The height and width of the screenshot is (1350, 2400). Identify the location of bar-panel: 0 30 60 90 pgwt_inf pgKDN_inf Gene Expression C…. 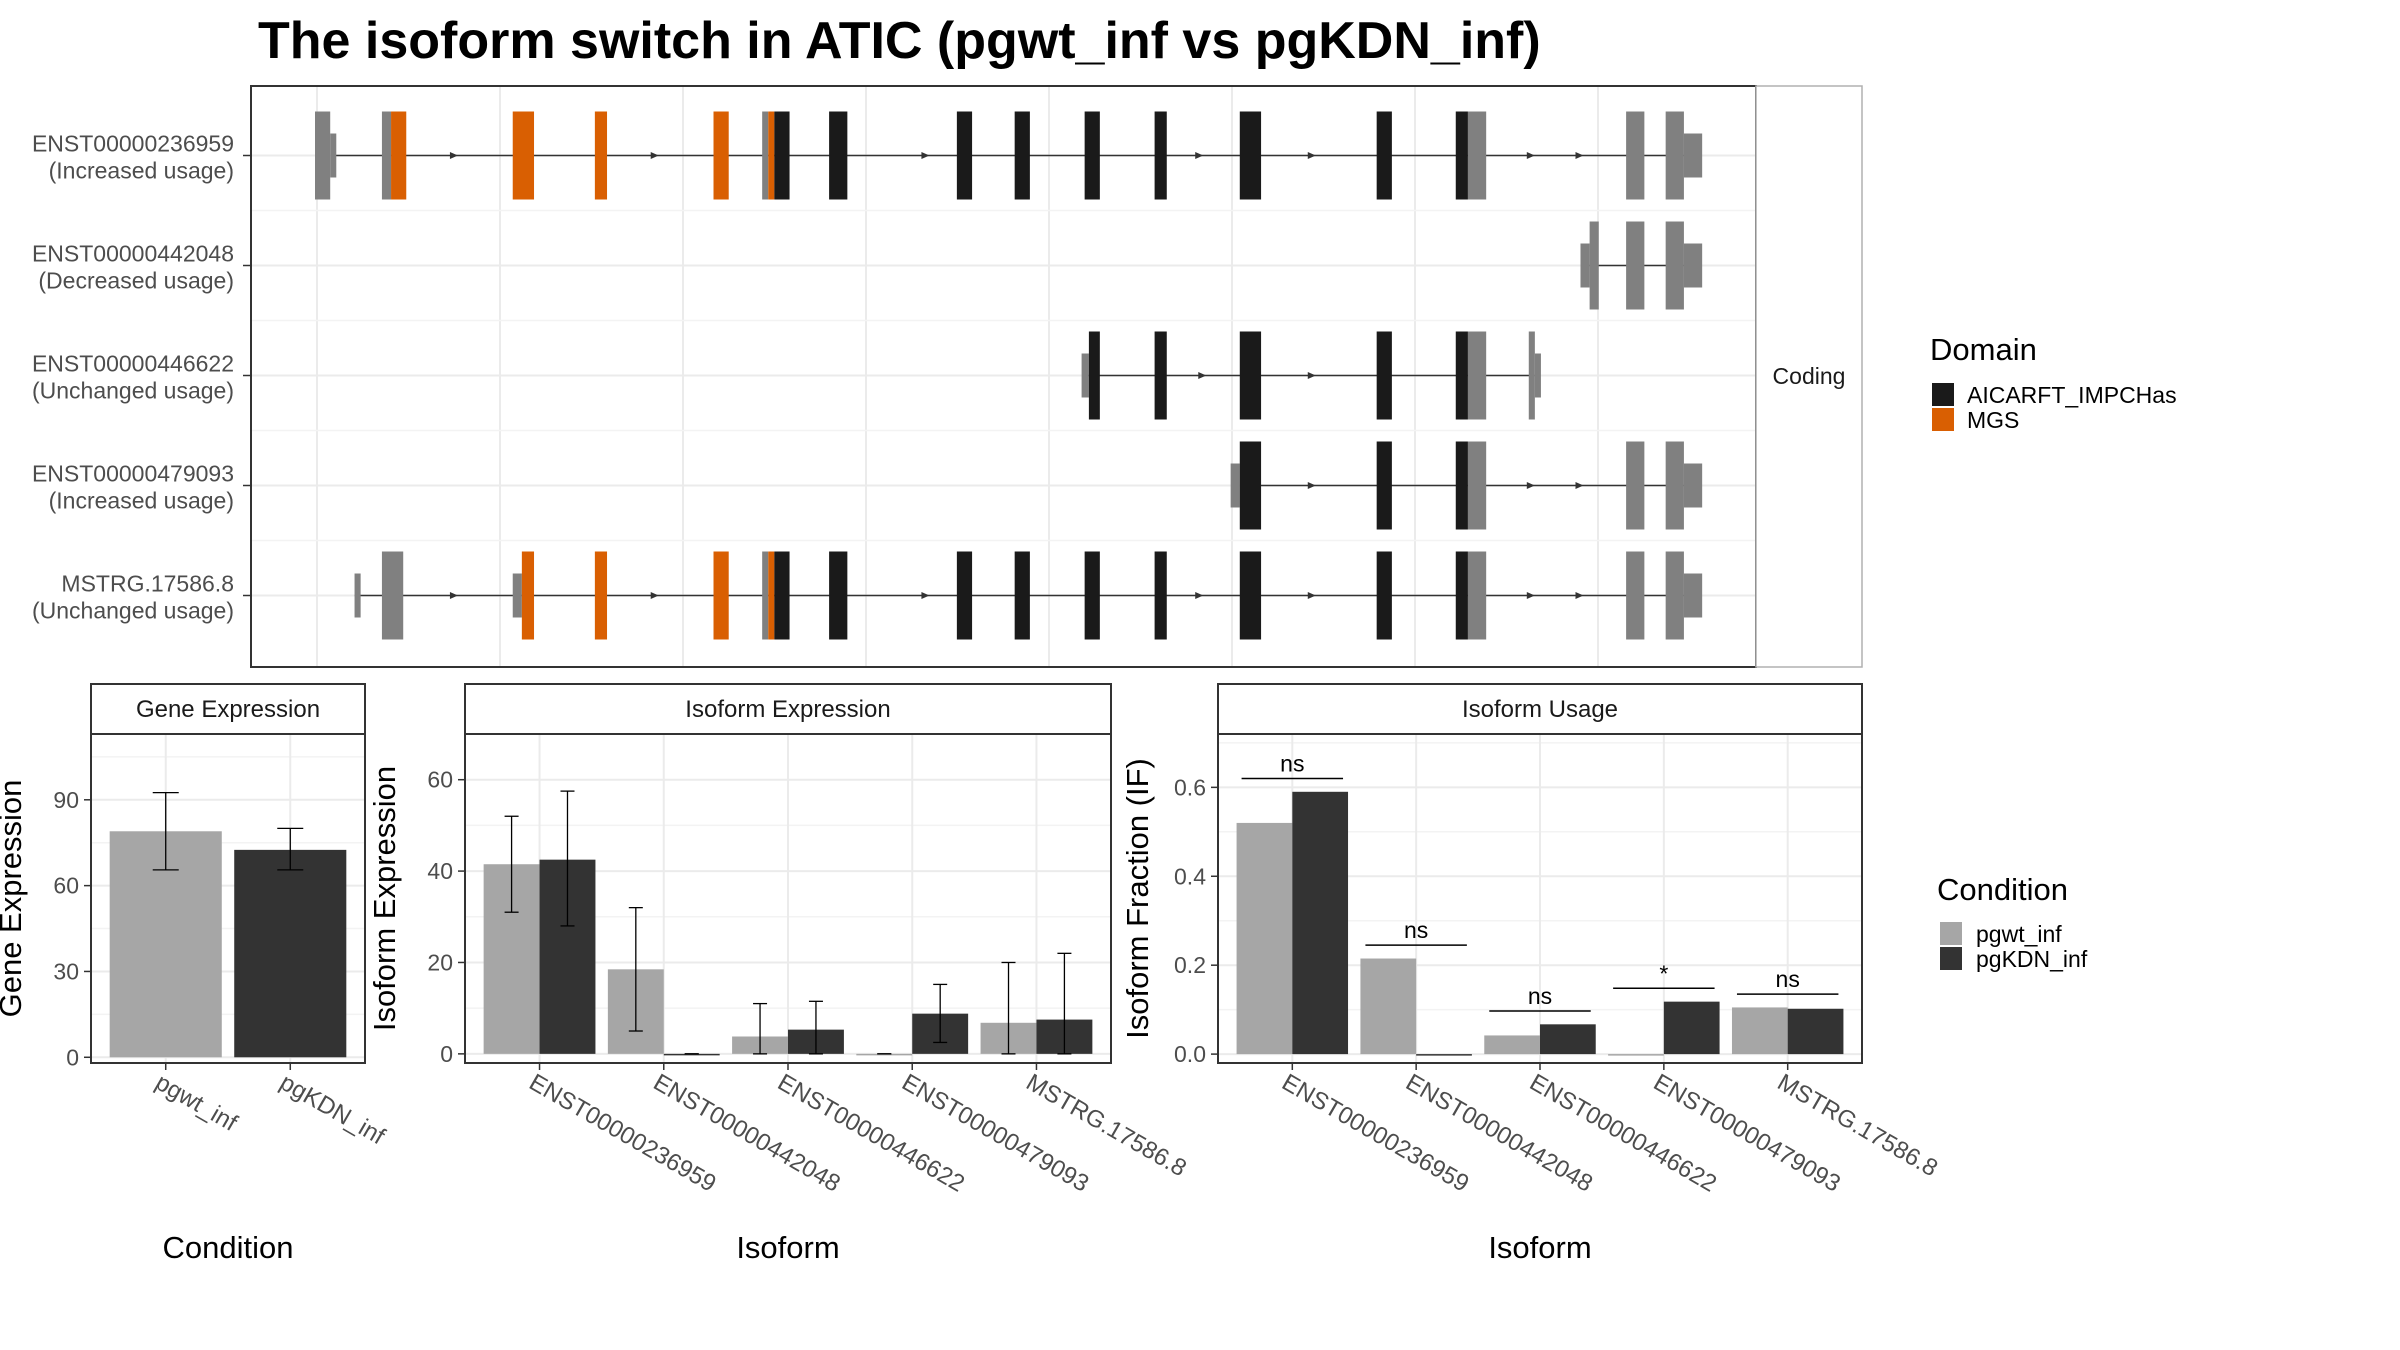
(195, 974).